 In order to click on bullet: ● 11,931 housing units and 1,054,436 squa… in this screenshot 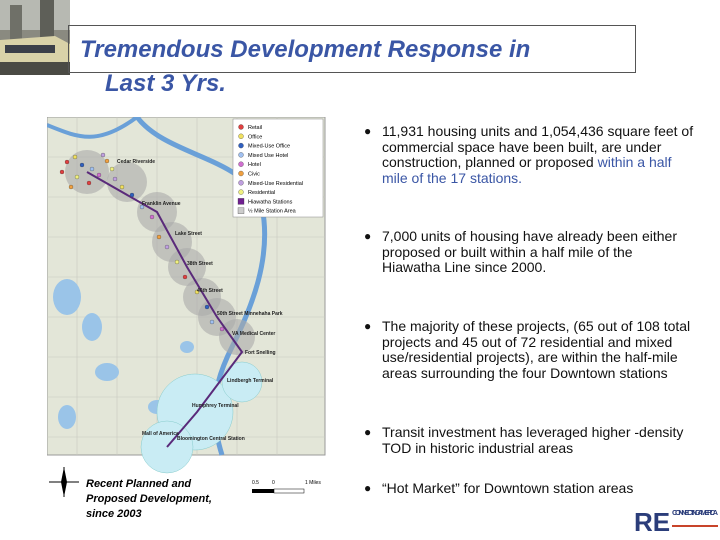, I will do `click(529, 154)`.